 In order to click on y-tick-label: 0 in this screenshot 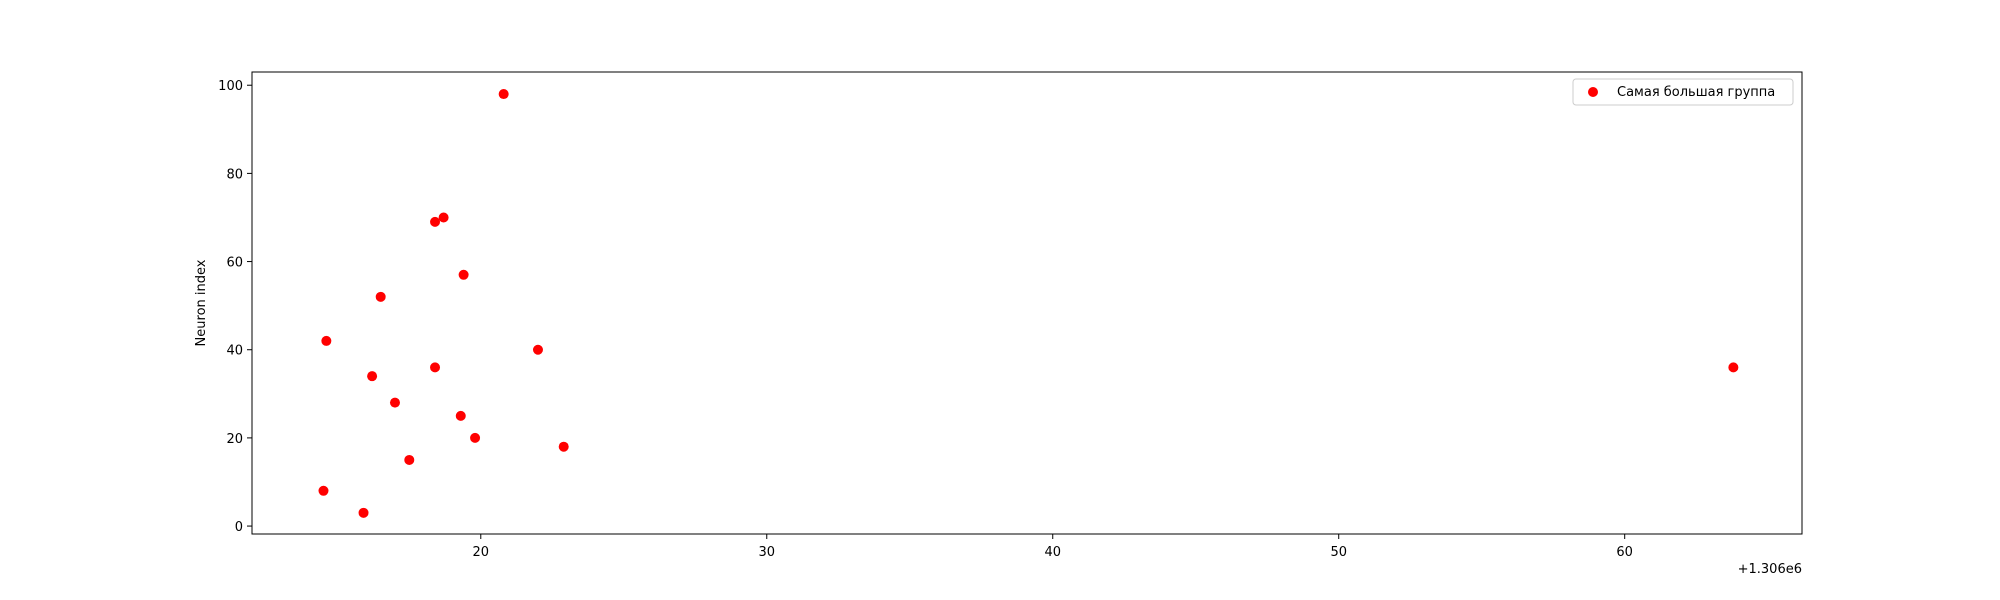, I will do `click(239, 527)`.